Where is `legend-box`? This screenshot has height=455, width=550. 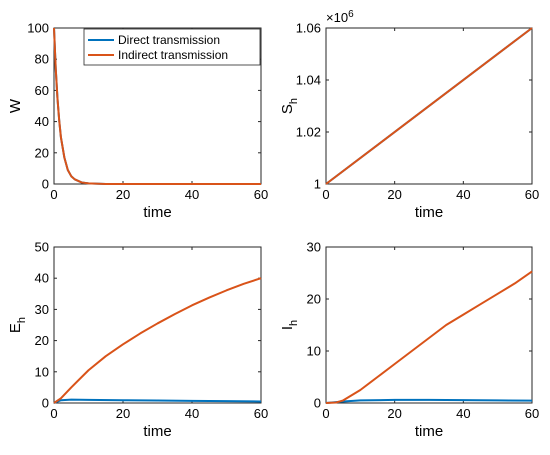 legend-box is located at coordinates (172, 47).